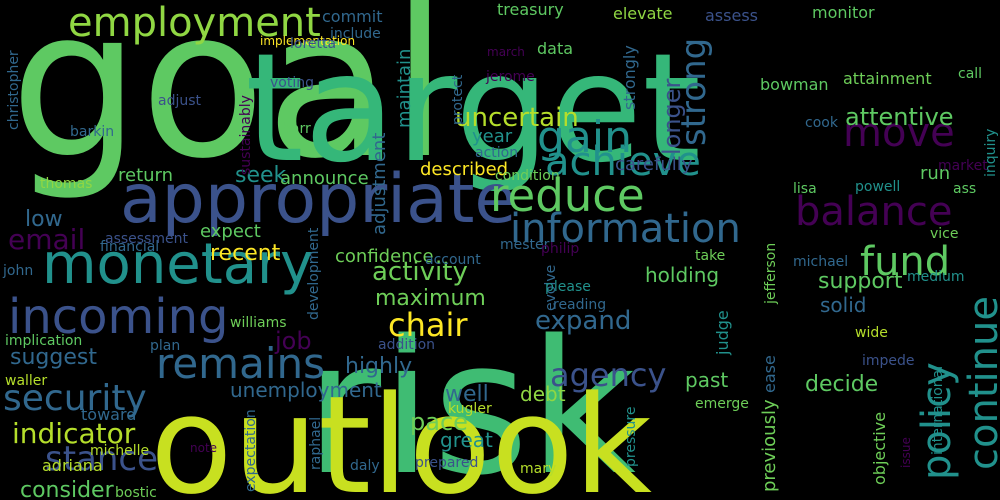 The height and width of the screenshot is (500, 1000). I want to click on word-holding: holding, so click(682, 275).